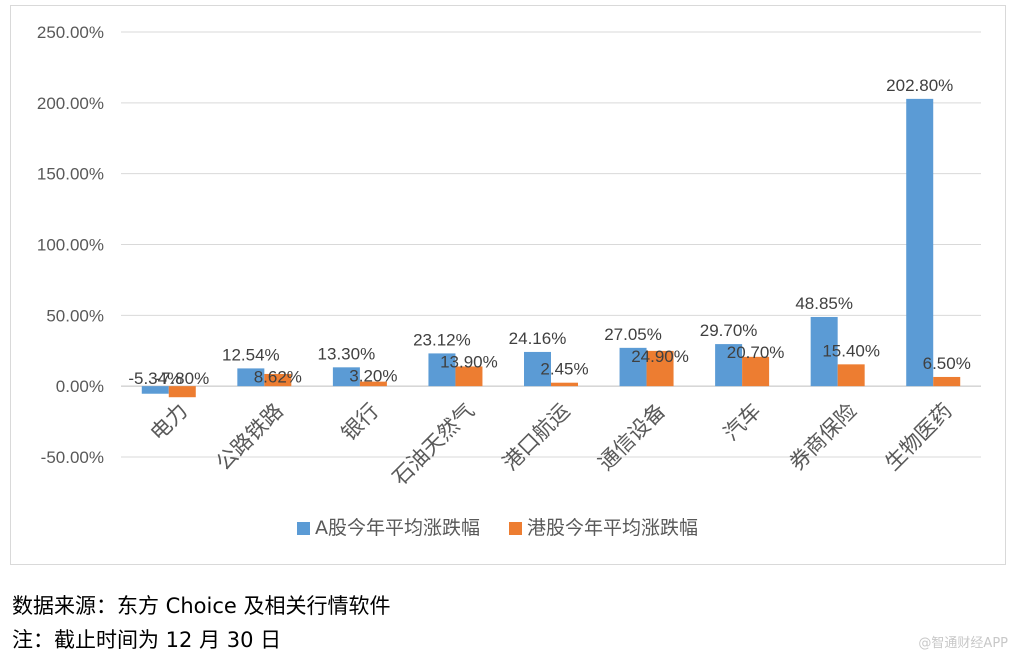 The image size is (1018, 657). What do you see at coordinates (70, 245) in the screenshot?
I see `y-tick-label: 100.00%` at bounding box center [70, 245].